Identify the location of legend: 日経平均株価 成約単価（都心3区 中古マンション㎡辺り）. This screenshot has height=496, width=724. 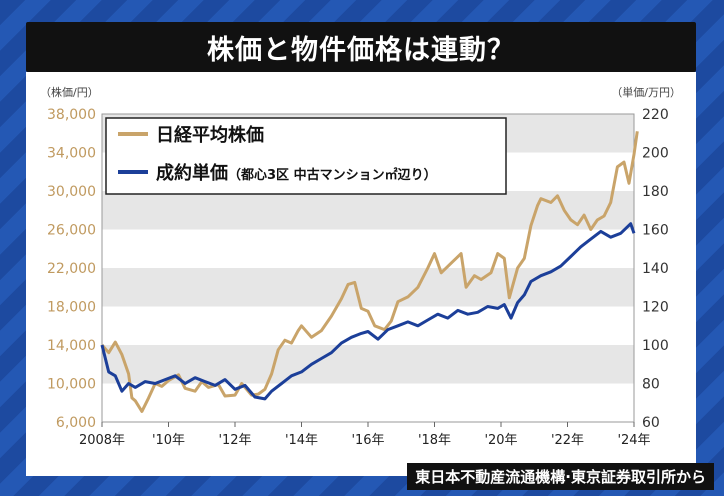
(306, 156).